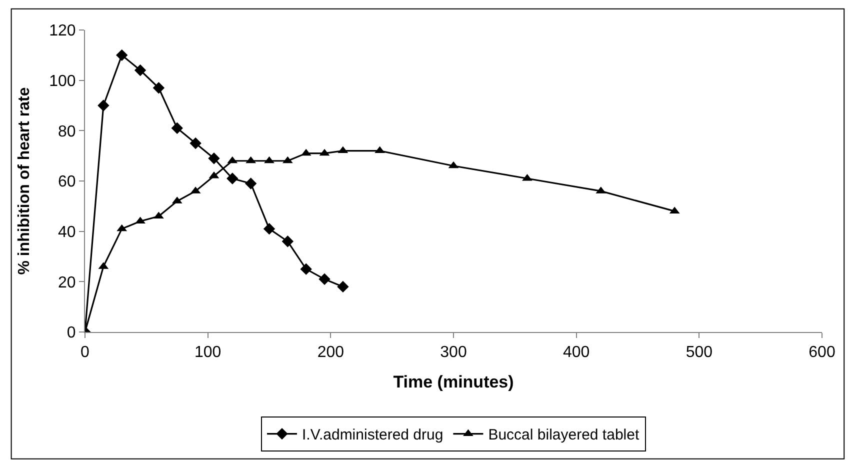 This screenshot has height=464, width=850. What do you see at coordinates (24, 181) in the screenshot?
I see `y-axis-title: % inhibition of heart rate` at bounding box center [24, 181].